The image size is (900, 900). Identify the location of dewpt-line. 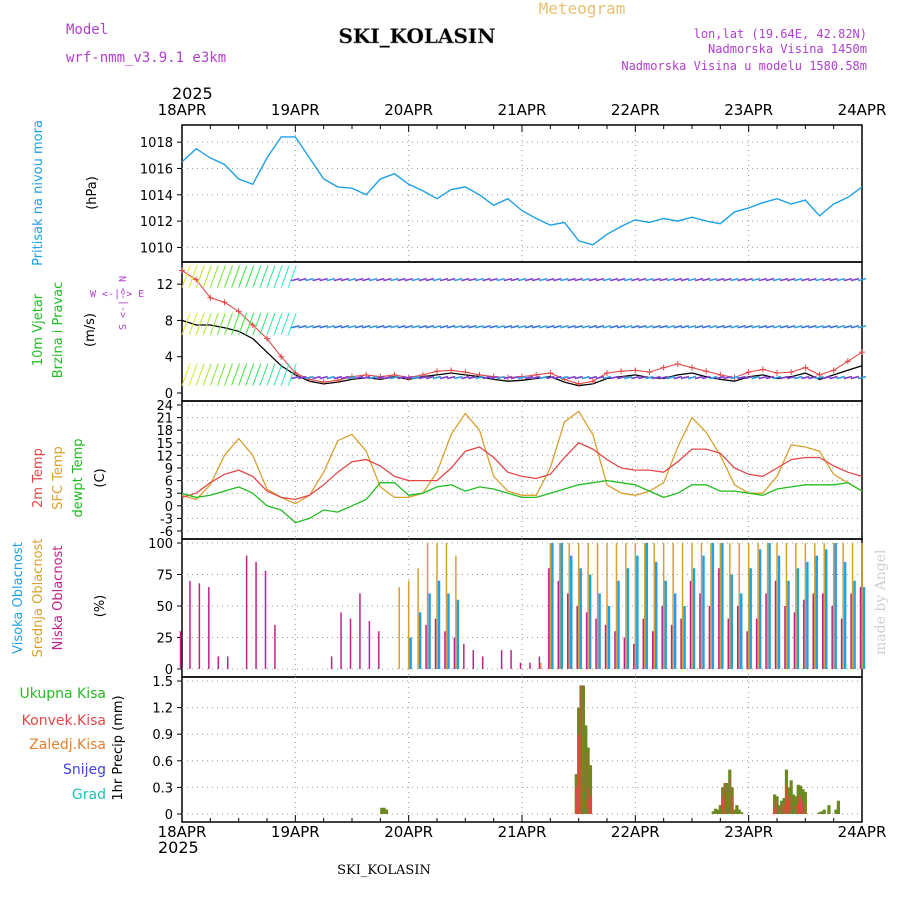
(522, 501).